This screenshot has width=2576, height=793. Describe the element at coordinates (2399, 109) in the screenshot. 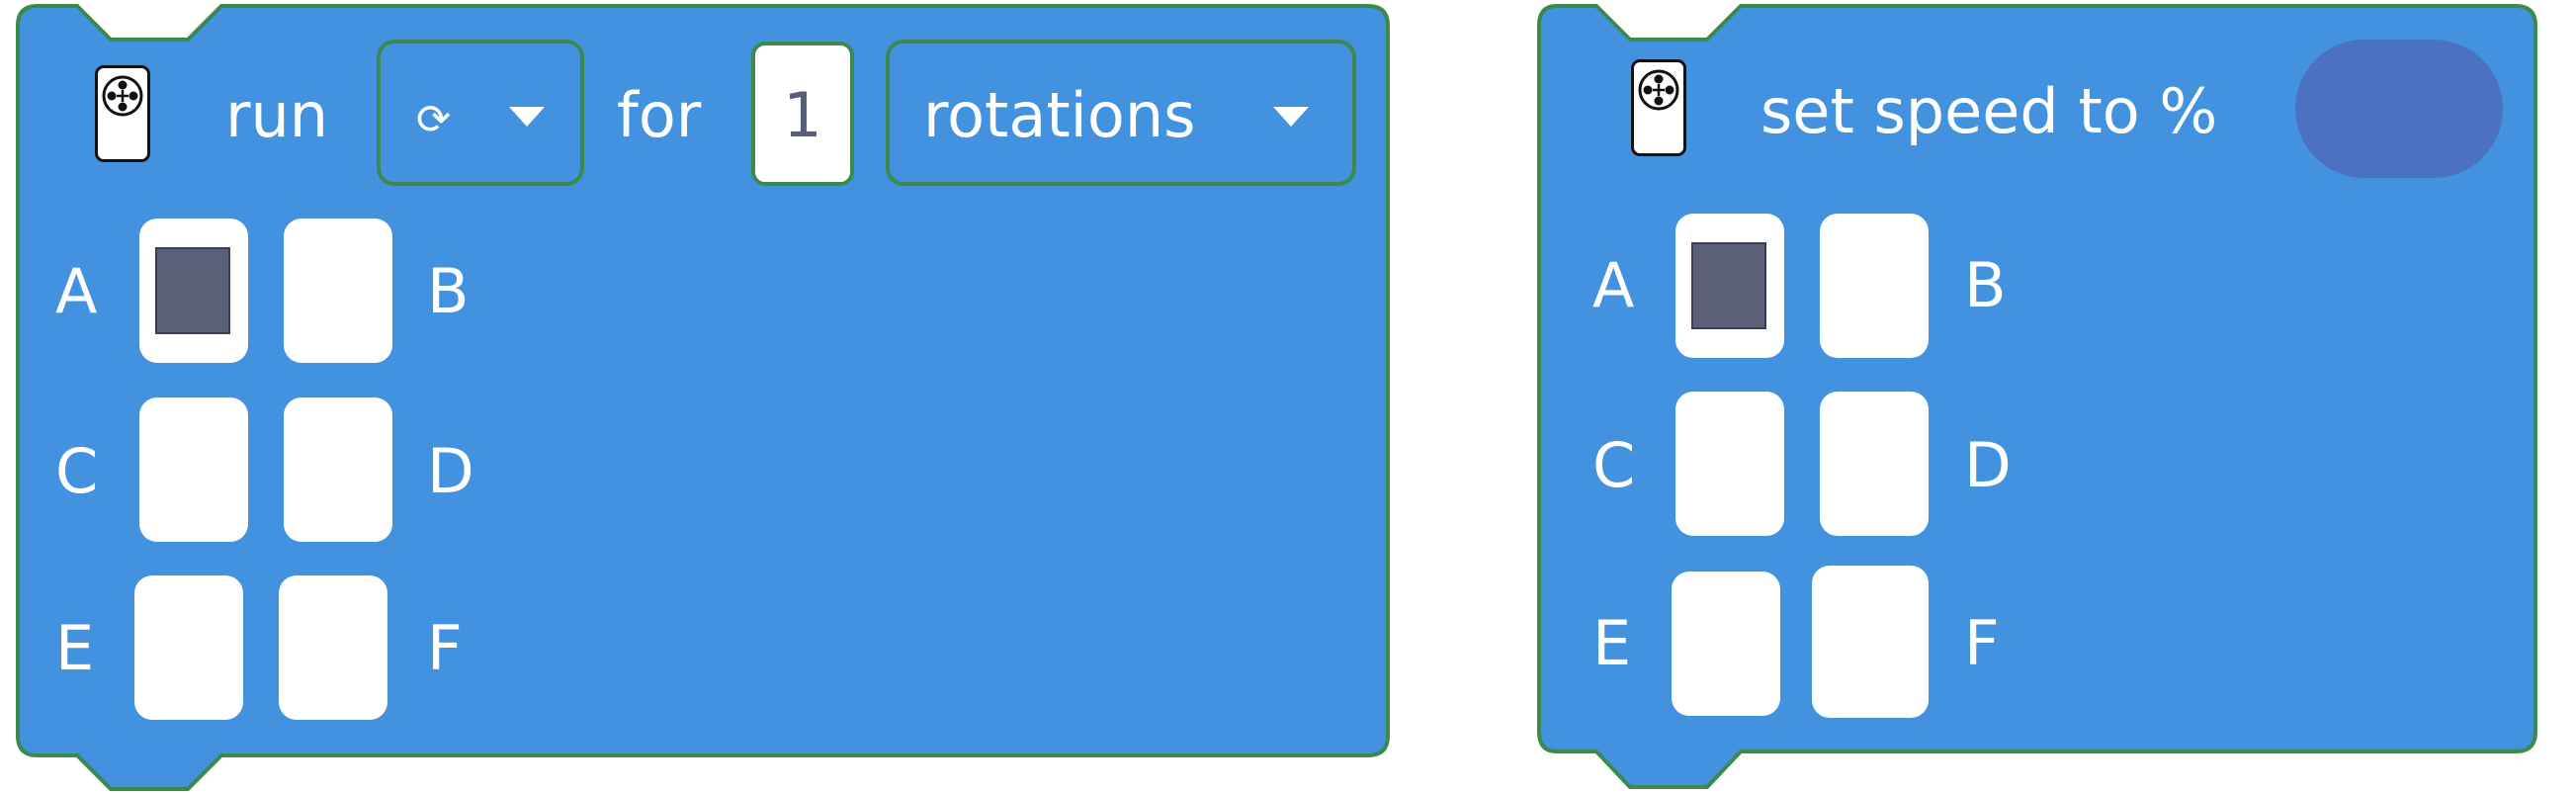

I see `speed-value-input` at that location.